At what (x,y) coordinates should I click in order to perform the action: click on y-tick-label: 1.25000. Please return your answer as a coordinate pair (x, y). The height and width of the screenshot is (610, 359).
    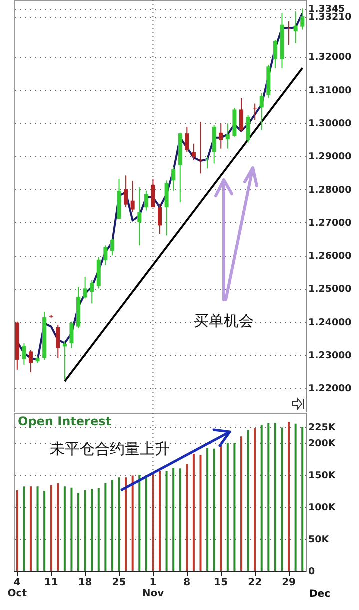
    Looking at the image, I should click on (330, 290).